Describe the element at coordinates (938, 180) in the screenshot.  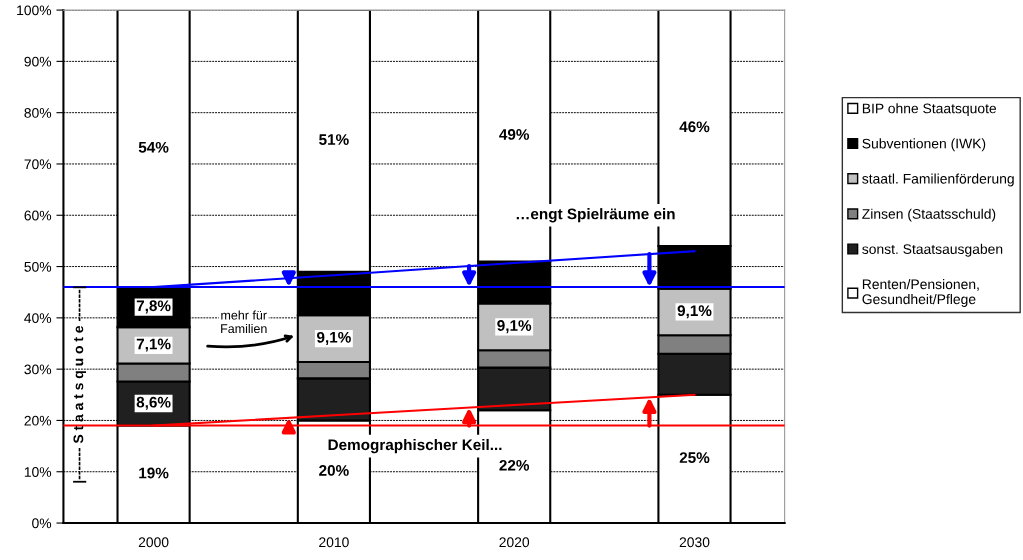
I see `legend-label: staatl. Familienförderung` at that location.